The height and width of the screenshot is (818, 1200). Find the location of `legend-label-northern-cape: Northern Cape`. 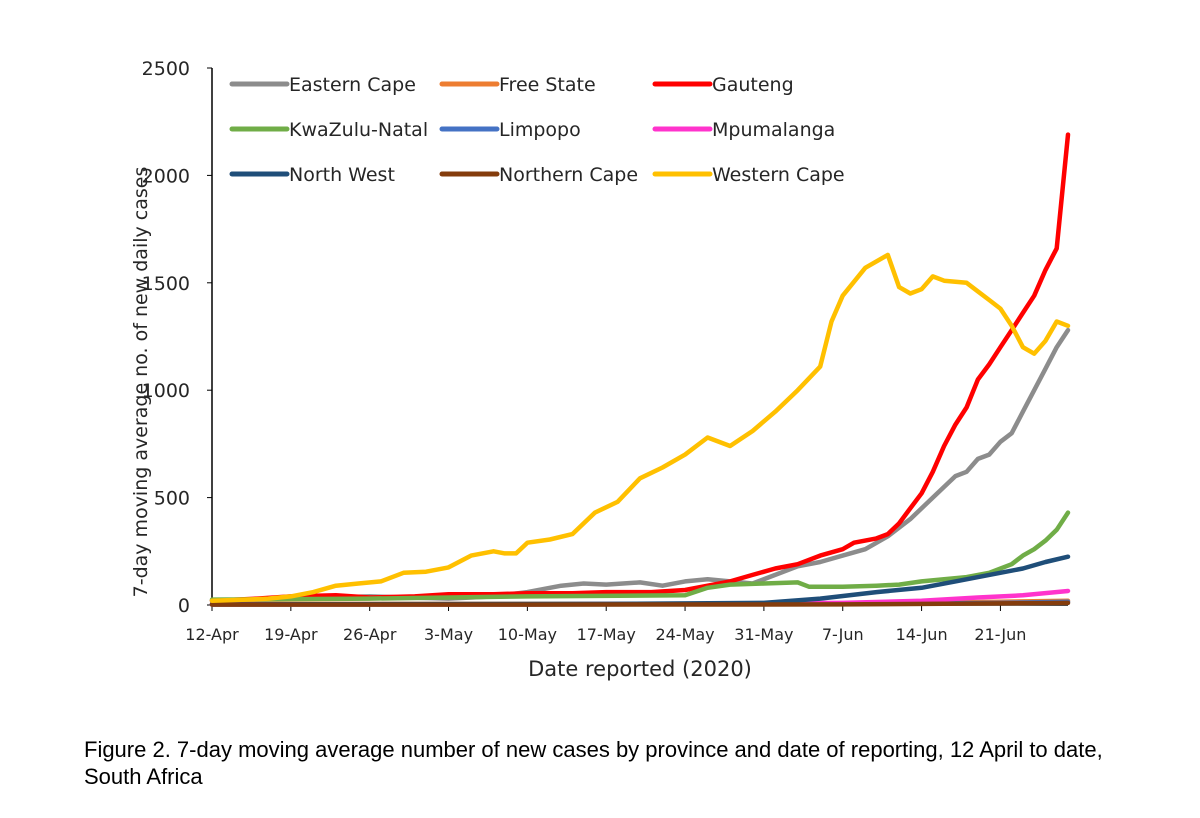

legend-label-northern-cape: Northern Cape is located at coordinates (568, 175).